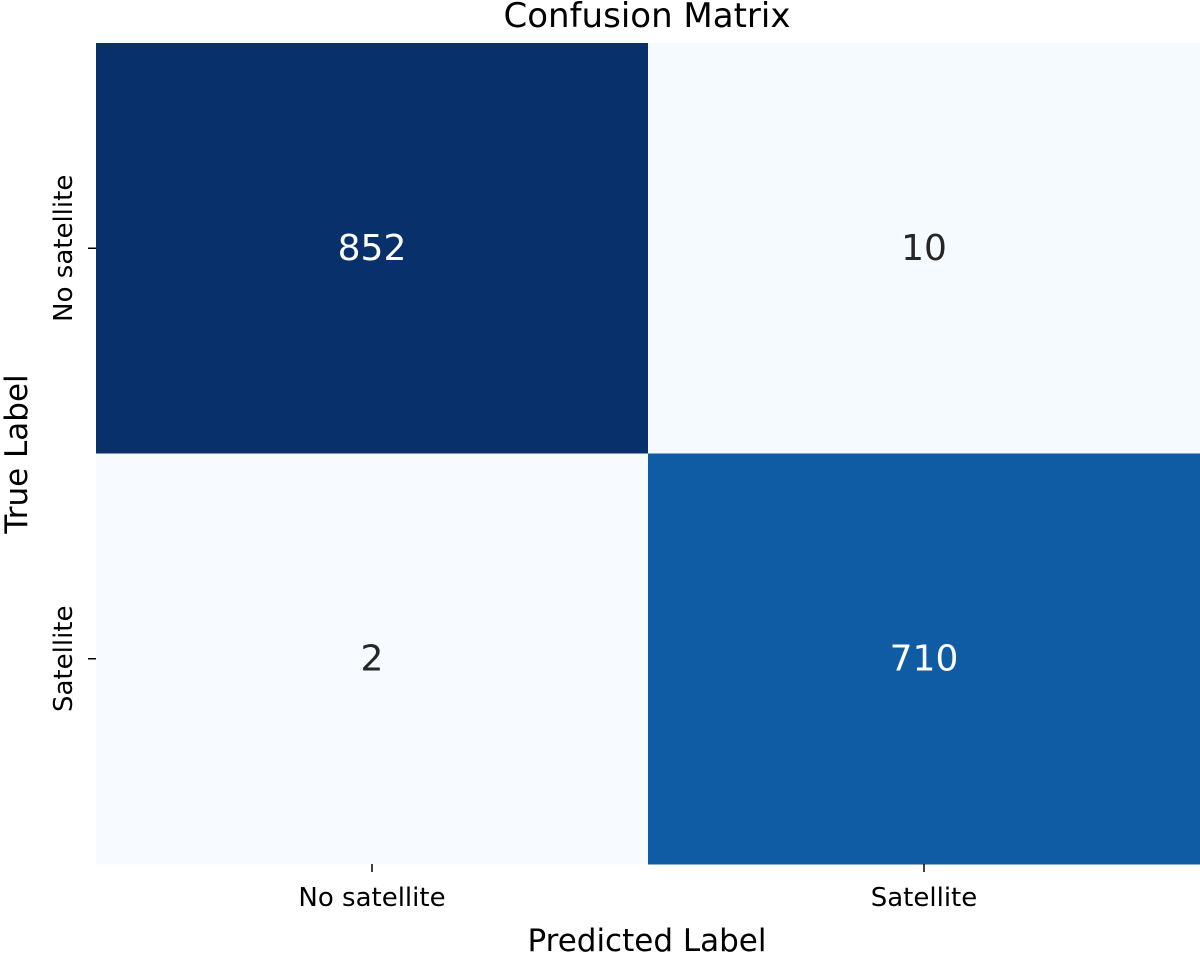  I want to click on cell-value-label: 2, so click(372, 658).